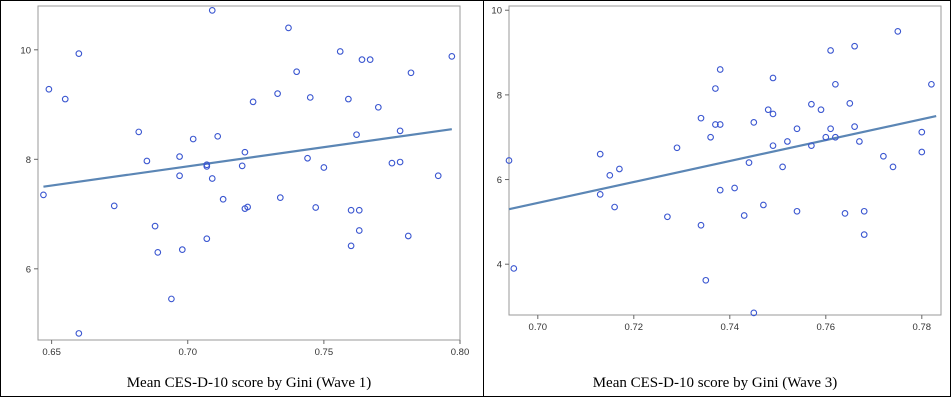 The height and width of the screenshot is (397, 951). Describe the element at coordinates (634, 327) in the screenshot. I see `x-tick-label: 0.72` at that location.